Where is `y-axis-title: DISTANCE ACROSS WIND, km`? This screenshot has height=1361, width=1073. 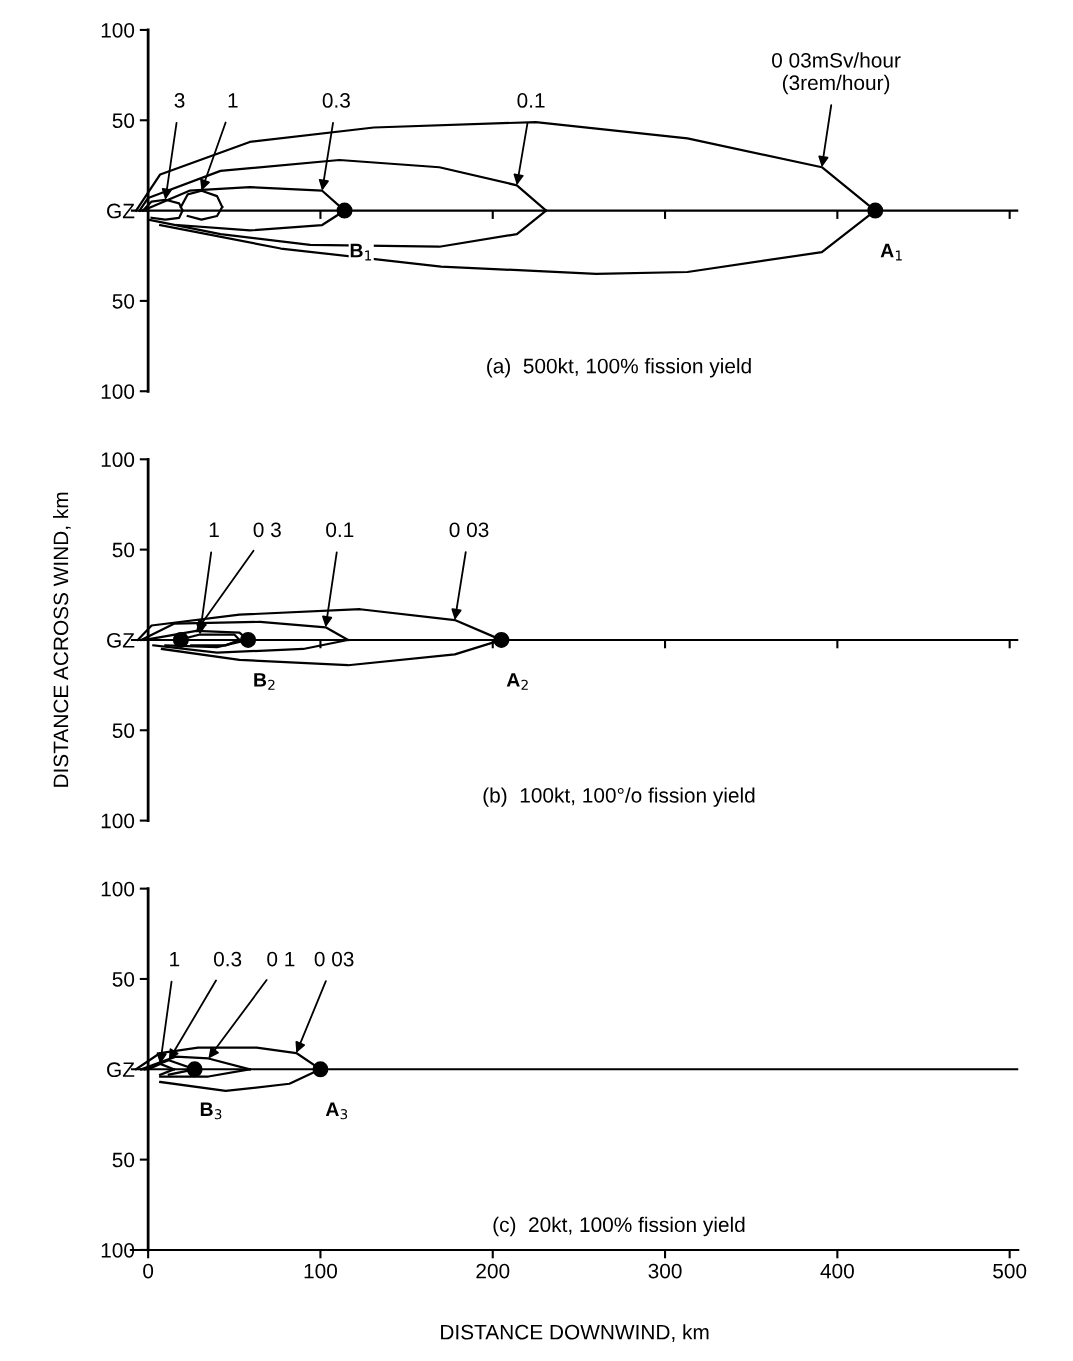
y-axis-title: DISTANCE ACROSS WIND, km is located at coordinates (61, 639).